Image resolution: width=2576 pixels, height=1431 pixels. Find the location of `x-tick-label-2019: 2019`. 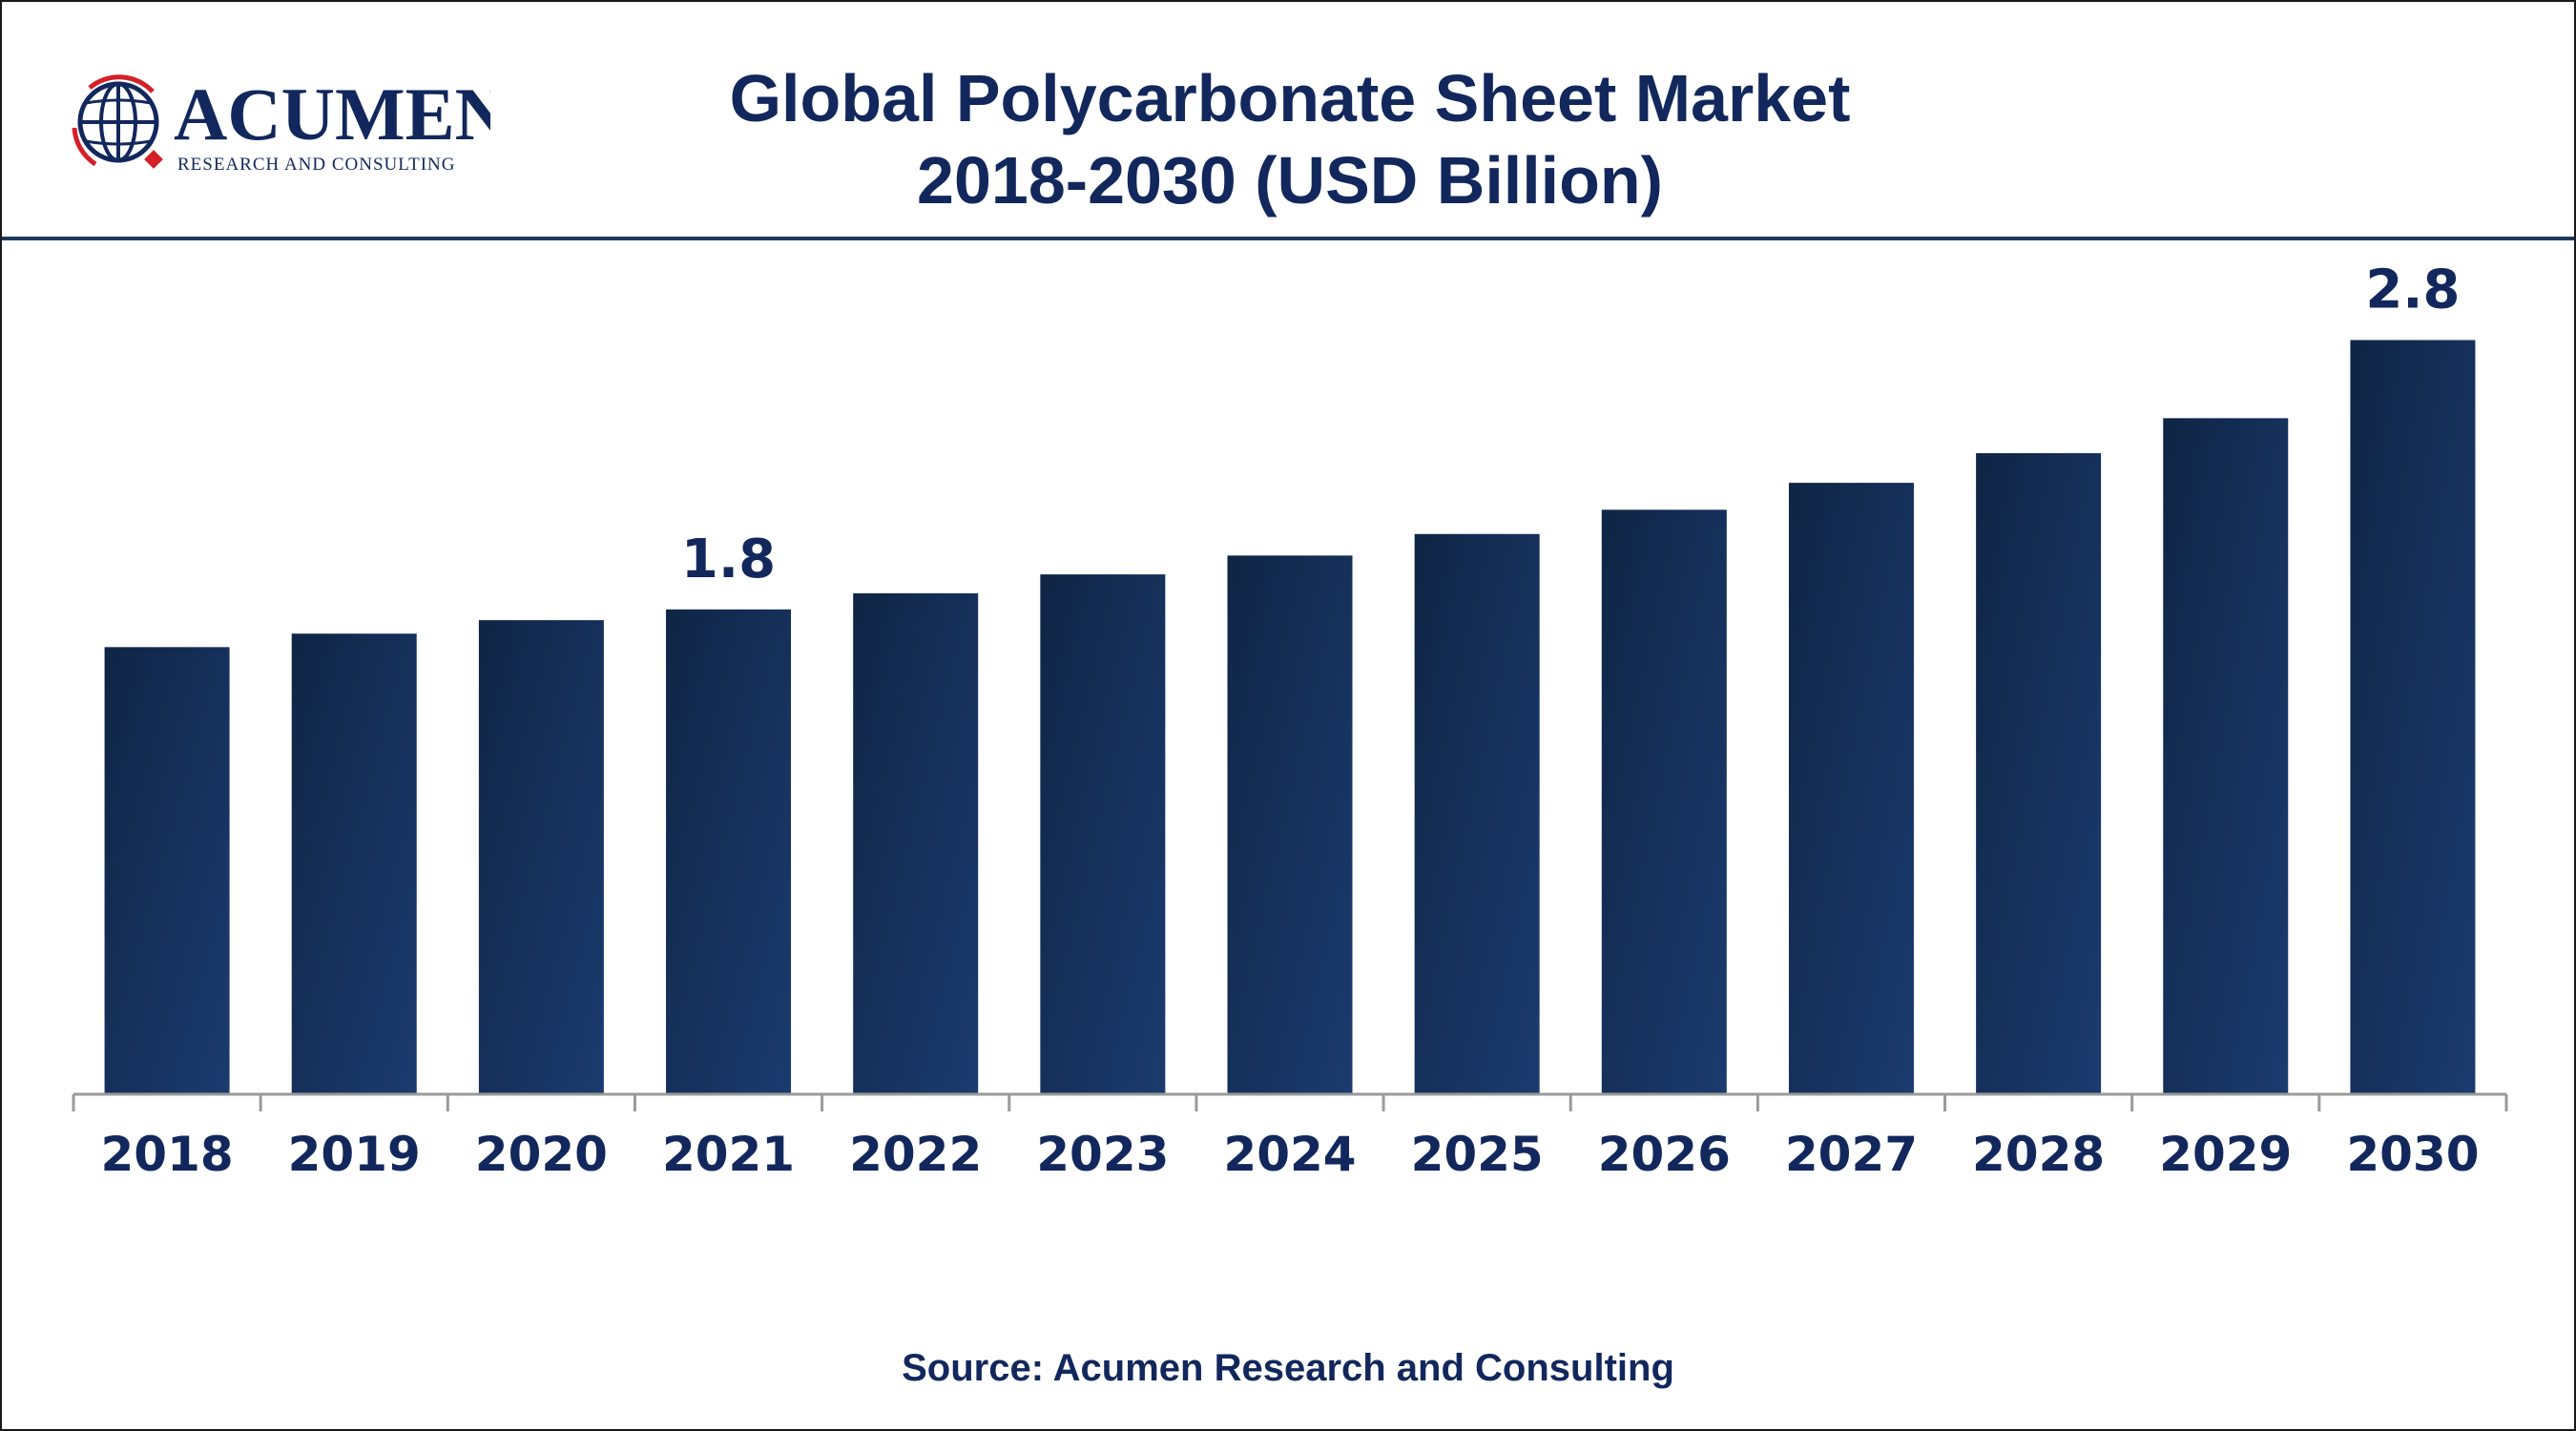

x-tick-label-2019: 2019 is located at coordinates (354, 1154).